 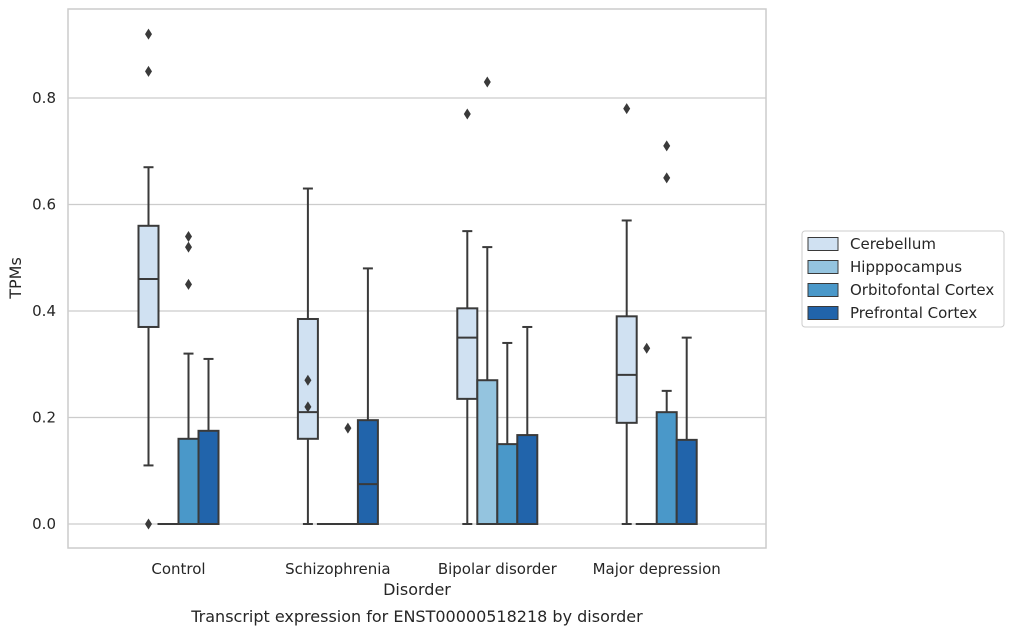 I want to click on x-tick-label: Major depression, so click(x=657, y=569).